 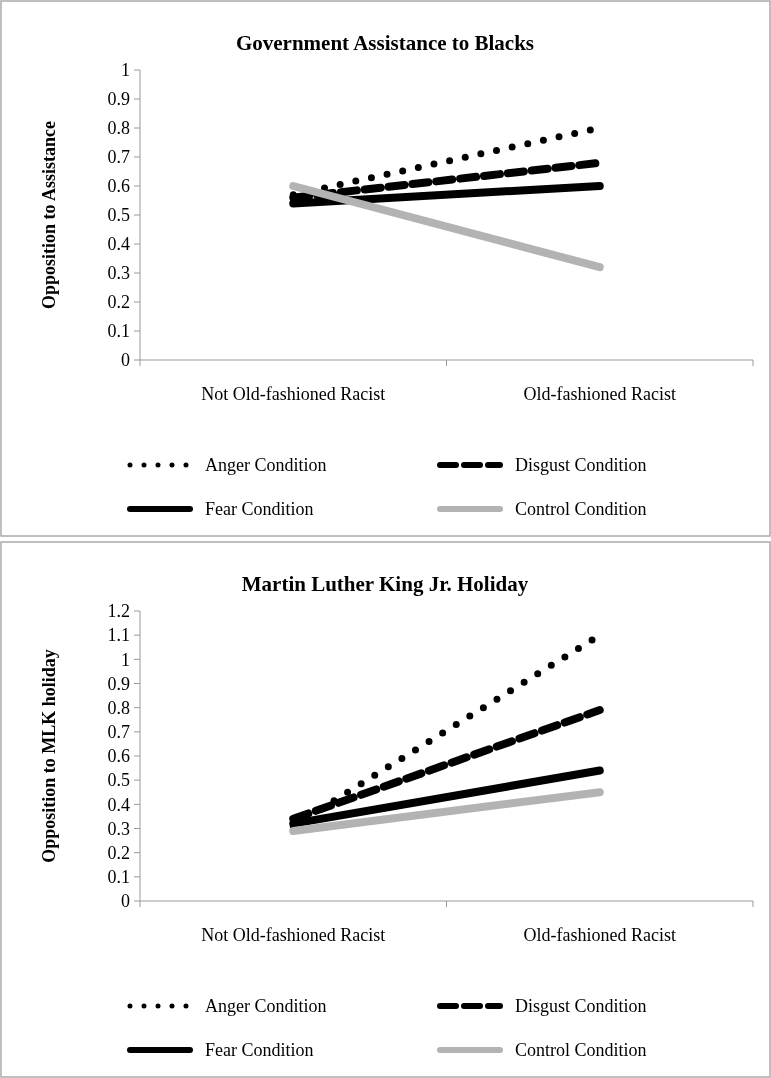 What do you see at coordinates (385, 43) in the screenshot?
I see `chart-title: Government Assistance to Blacks` at bounding box center [385, 43].